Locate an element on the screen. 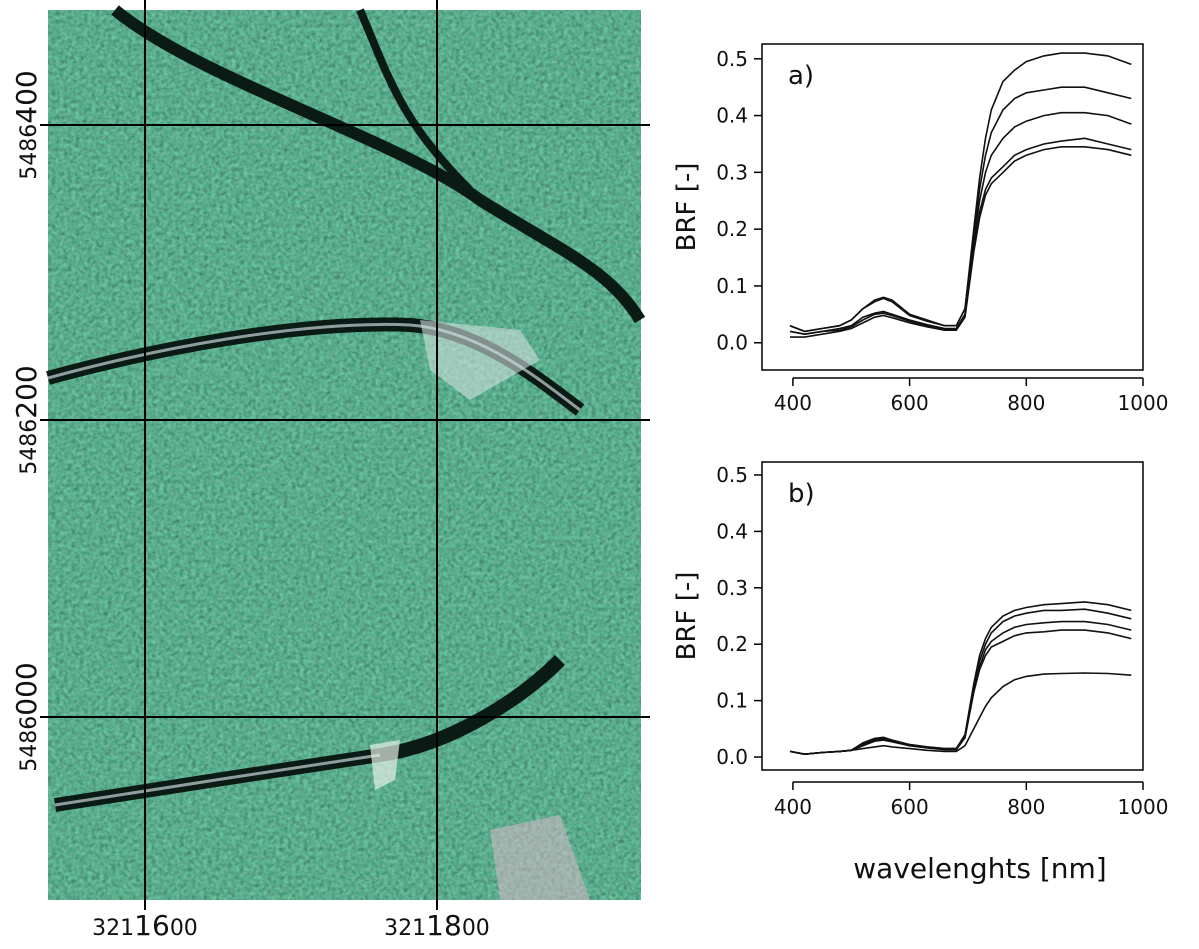 This screenshot has height=949, width=1199. map-x-label: 3211600 is located at coordinates (145, 925).